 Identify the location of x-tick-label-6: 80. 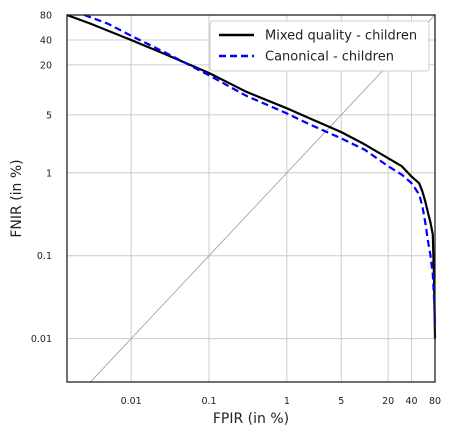
(435, 401).